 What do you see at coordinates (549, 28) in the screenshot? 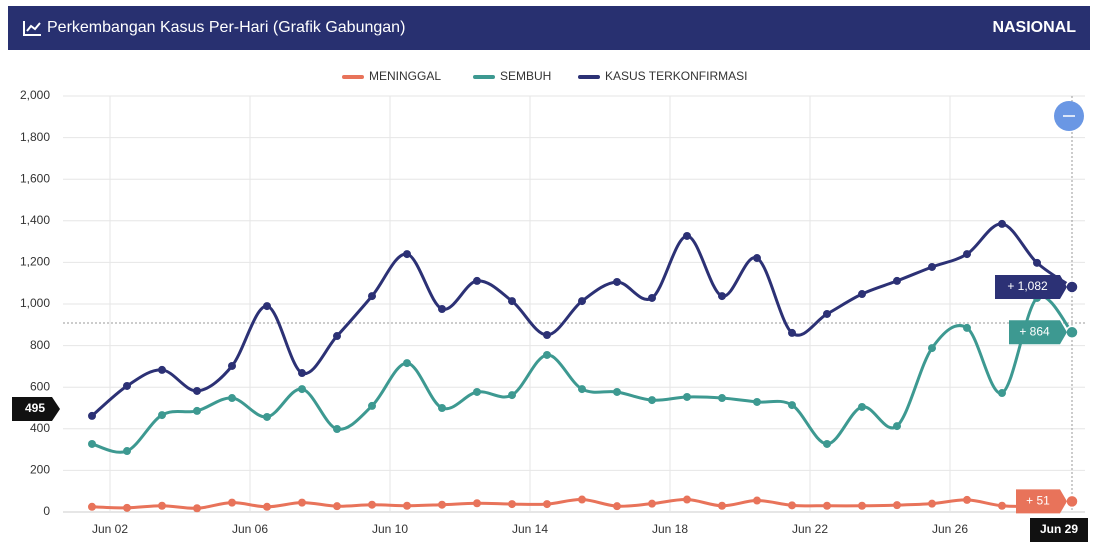
I see `header-bar` at bounding box center [549, 28].